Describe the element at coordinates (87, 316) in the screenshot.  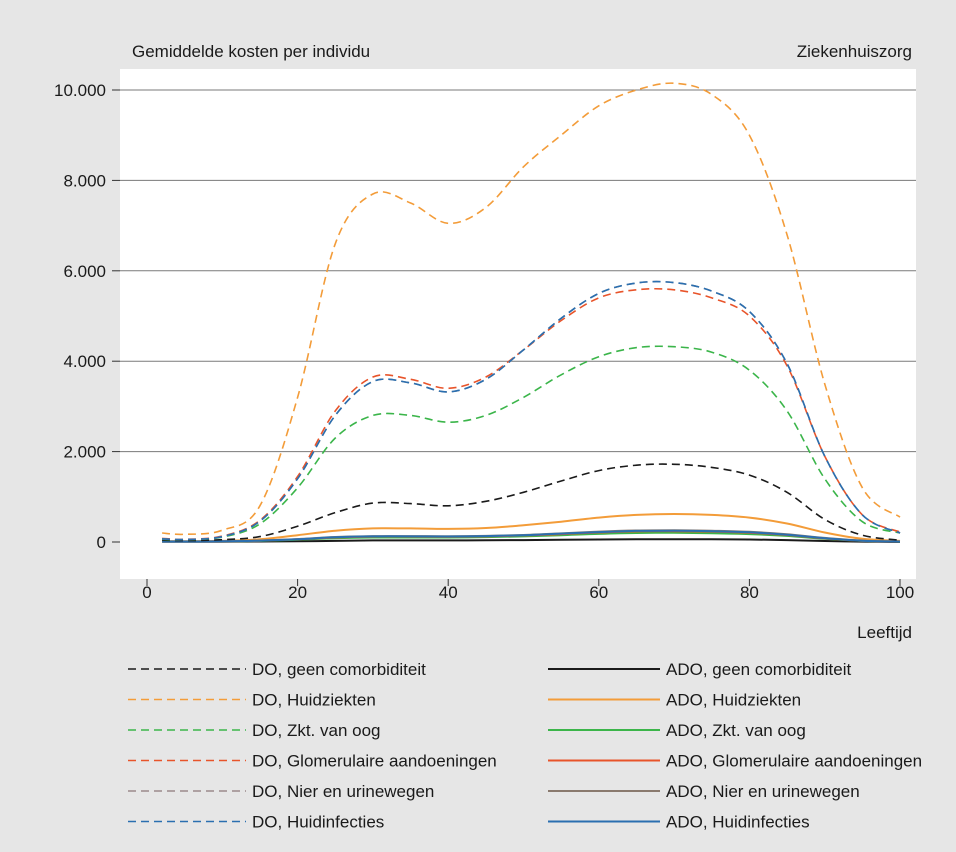
I see `y-axis: 0 2.000 4.000 6.000 8.000 10.000` at that location.